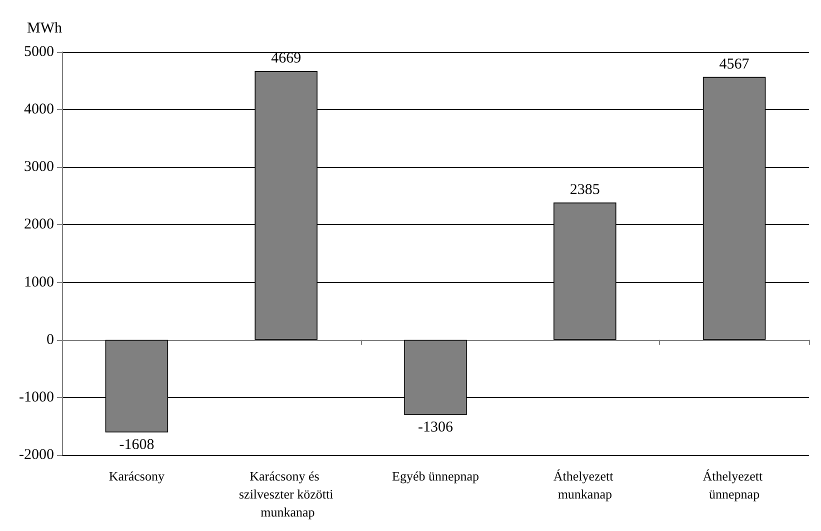 The width and height of the screenshot is (821, 531). Describe the element at coordinates (39, 167) in the screenshot. I see `y-tick-label: 3000` at that location.